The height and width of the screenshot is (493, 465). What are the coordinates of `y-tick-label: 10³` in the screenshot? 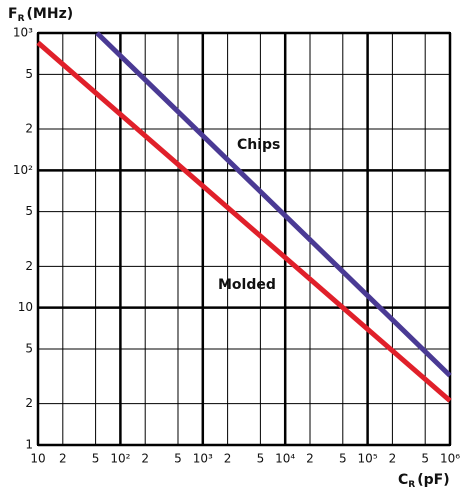 It's located at (23, 33).